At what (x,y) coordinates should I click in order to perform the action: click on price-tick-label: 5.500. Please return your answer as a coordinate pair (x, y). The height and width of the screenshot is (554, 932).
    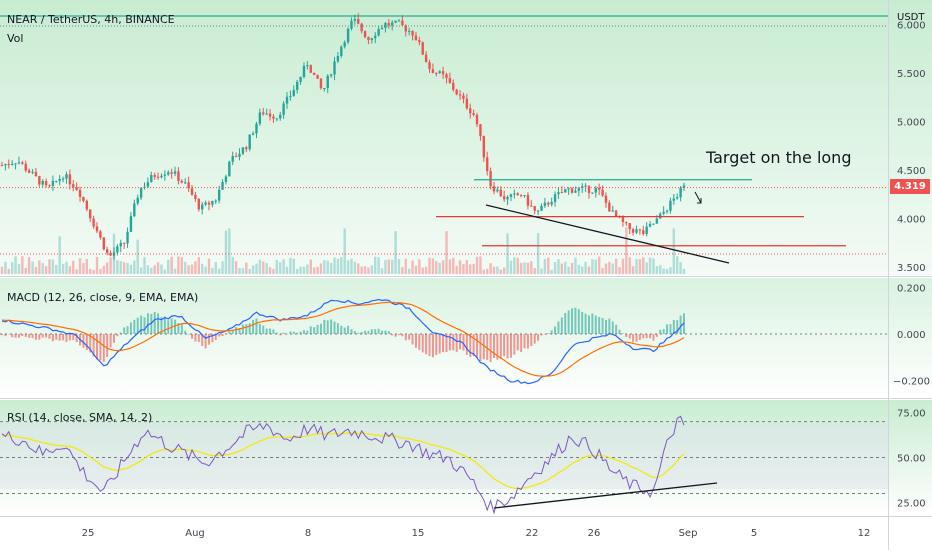
    Looking at the image, I should click on (911, 74).